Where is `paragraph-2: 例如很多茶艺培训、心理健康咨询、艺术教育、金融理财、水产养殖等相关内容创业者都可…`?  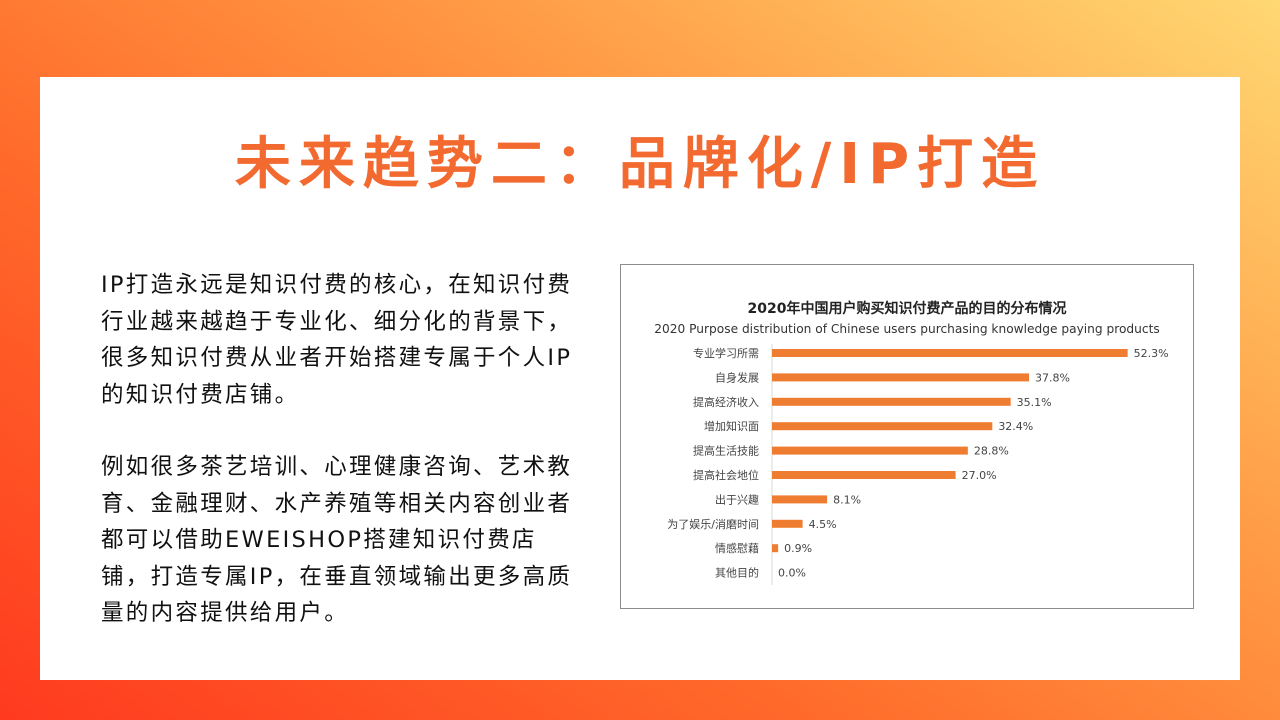 paragraph-2: 例如很多茶艺培训、心理健康咨询、艺术教育、金融理财、水产养殖等相关内容创业者都可… is located at coordinates (337, 540).